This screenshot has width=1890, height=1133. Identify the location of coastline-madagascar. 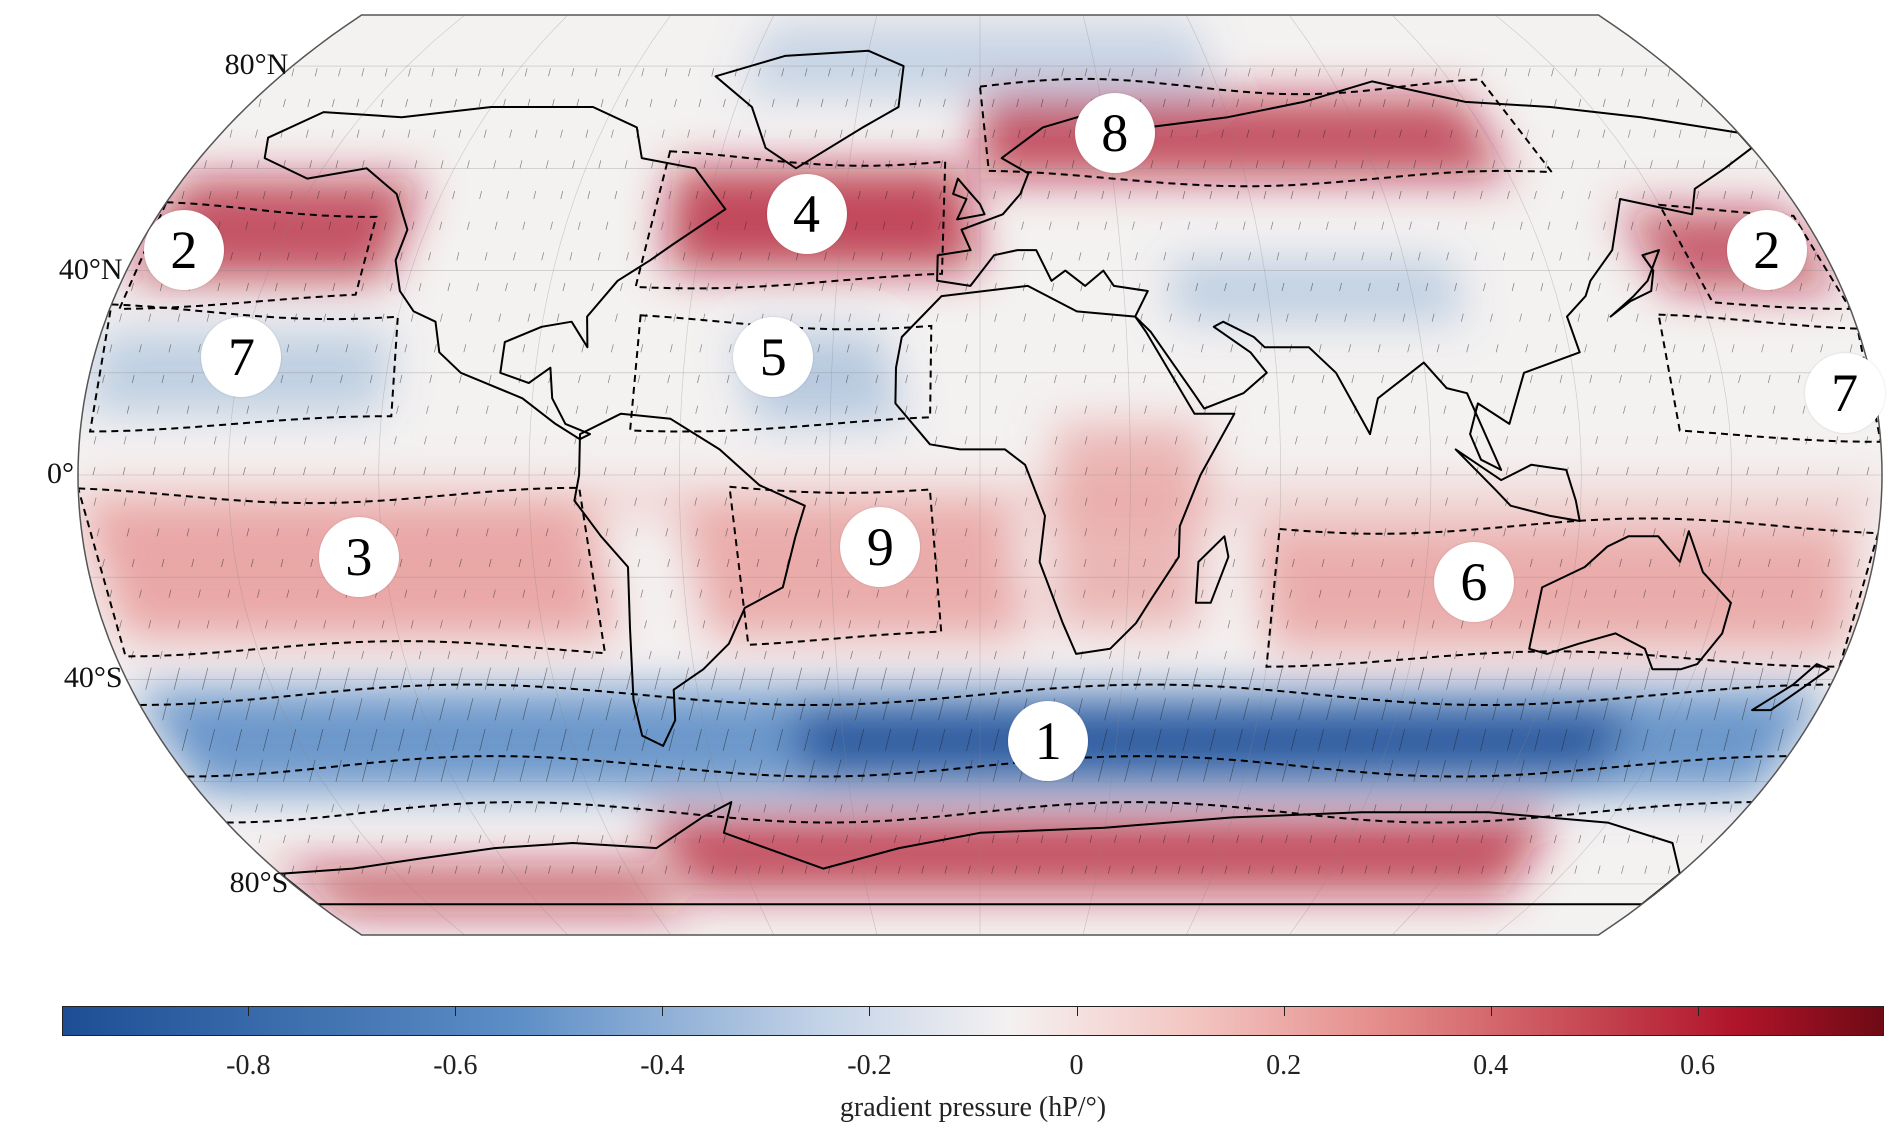
(1212, 569).